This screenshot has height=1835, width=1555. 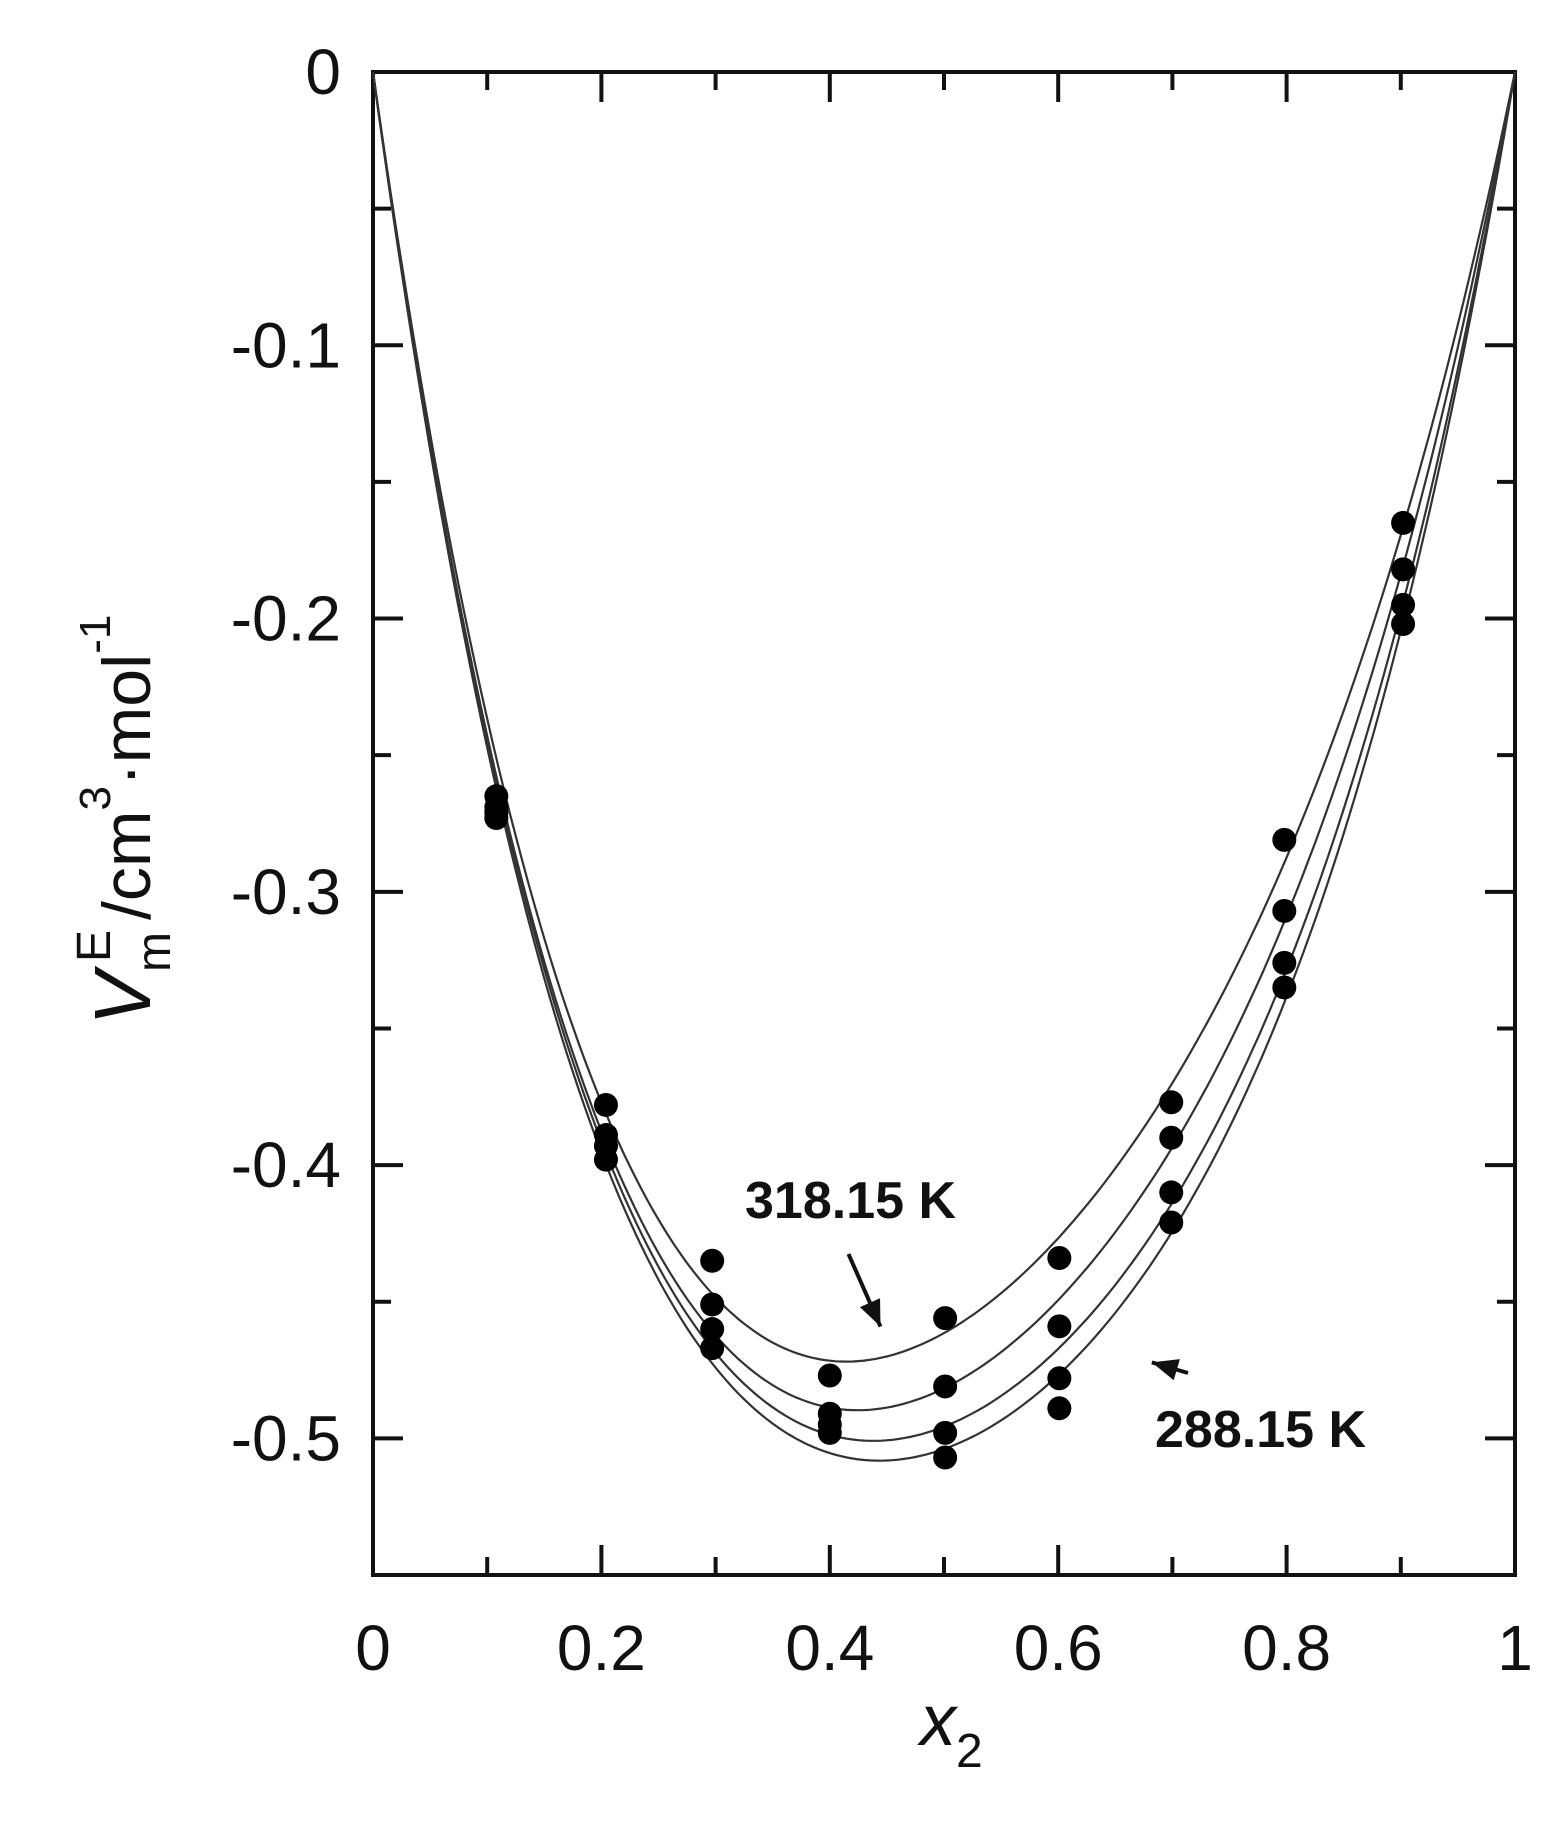 I want to click on y-axis-title-unit-sup-a: 3, so click(x=95, y=798).